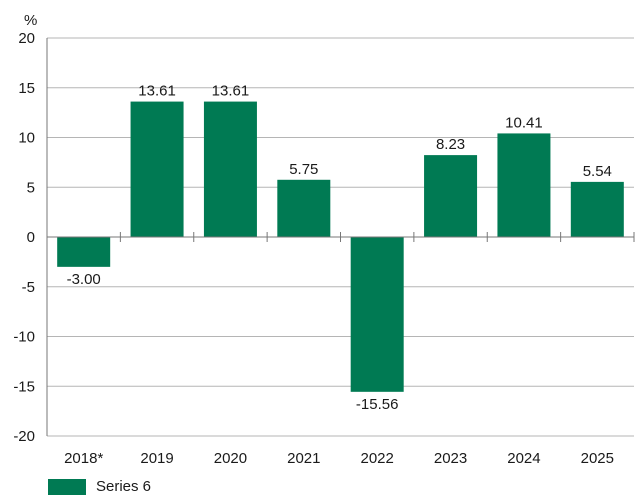 The image size is (636, 497). Describe the element at coordinates (230, 458) in the screenshot. I see `x-tick-label: 2020` at that location.